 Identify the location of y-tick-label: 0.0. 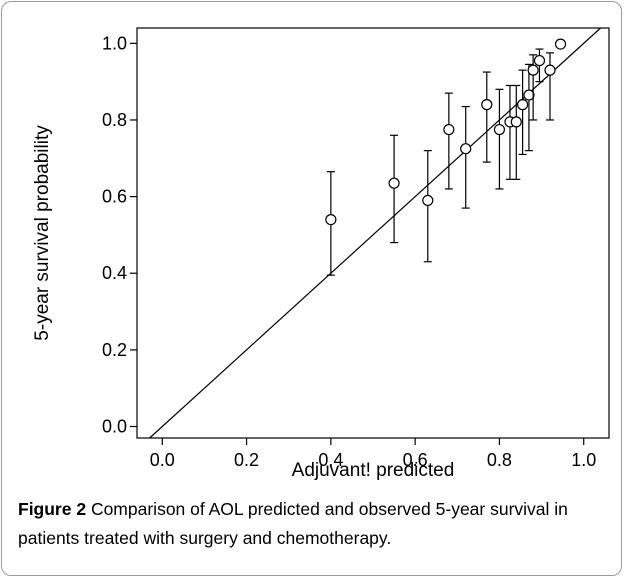
(114, 427).